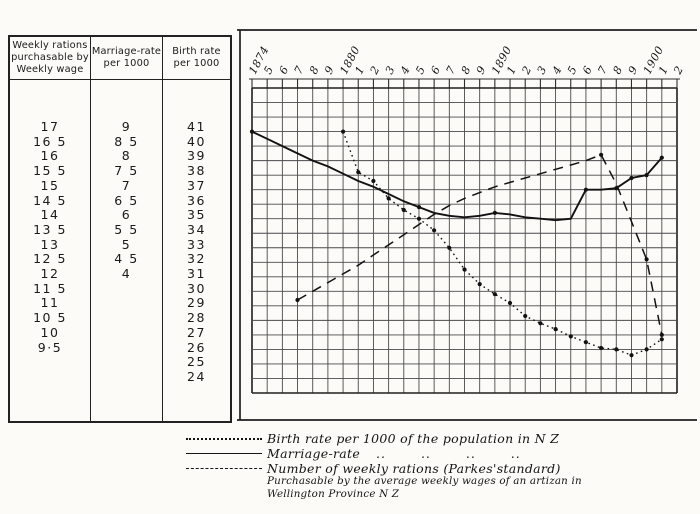 Image resolution: width=700 pixels, height=514 pixels. I want to click on legend-label: Marriage-rate, so click(314, 453).